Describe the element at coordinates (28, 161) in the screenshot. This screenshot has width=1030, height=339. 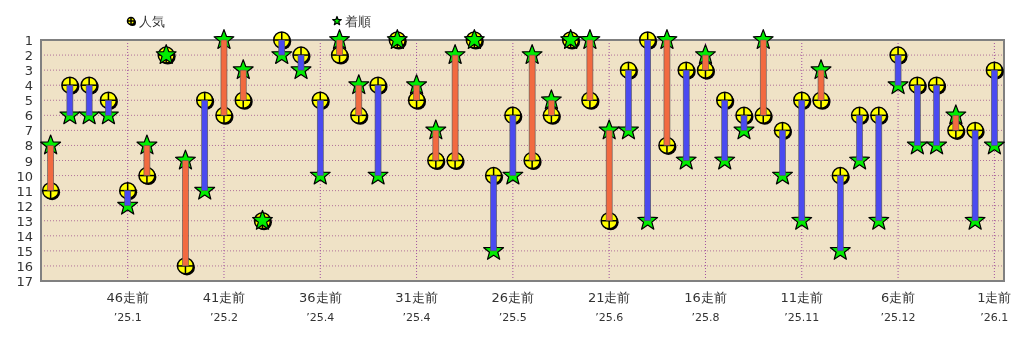
I see `y-tick-label: 9` at that location.